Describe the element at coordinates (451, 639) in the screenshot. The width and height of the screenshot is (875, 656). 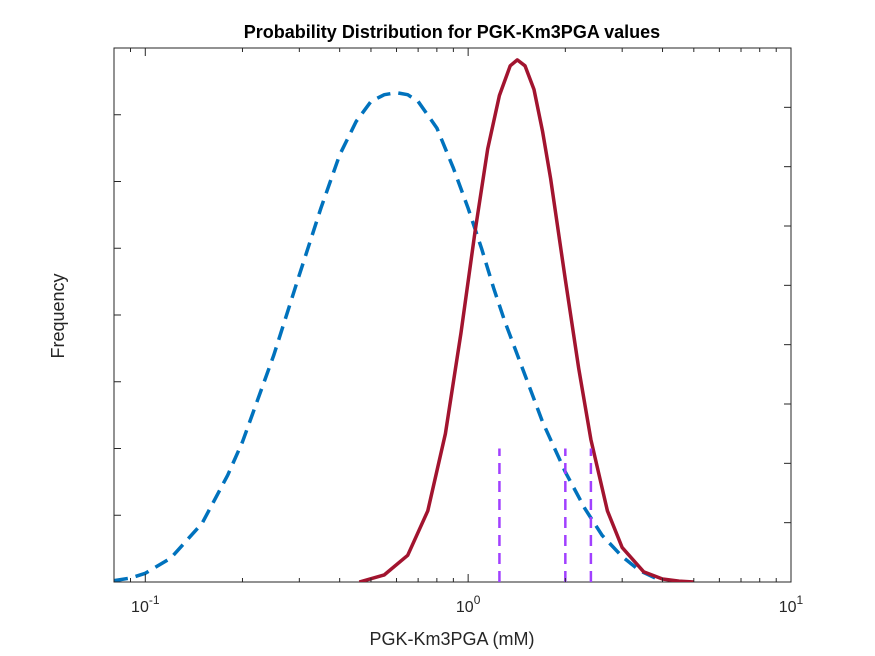
I see `x-axis-label: PGK-Km3PGA (mM)` at that location.